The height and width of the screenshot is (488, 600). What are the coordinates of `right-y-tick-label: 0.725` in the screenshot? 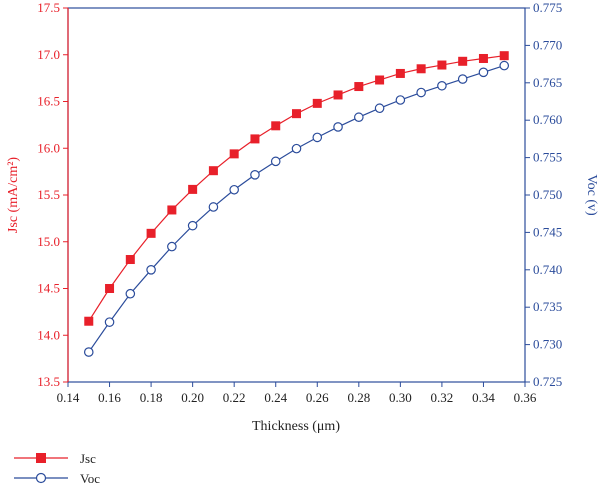 It's located at (547, 381).